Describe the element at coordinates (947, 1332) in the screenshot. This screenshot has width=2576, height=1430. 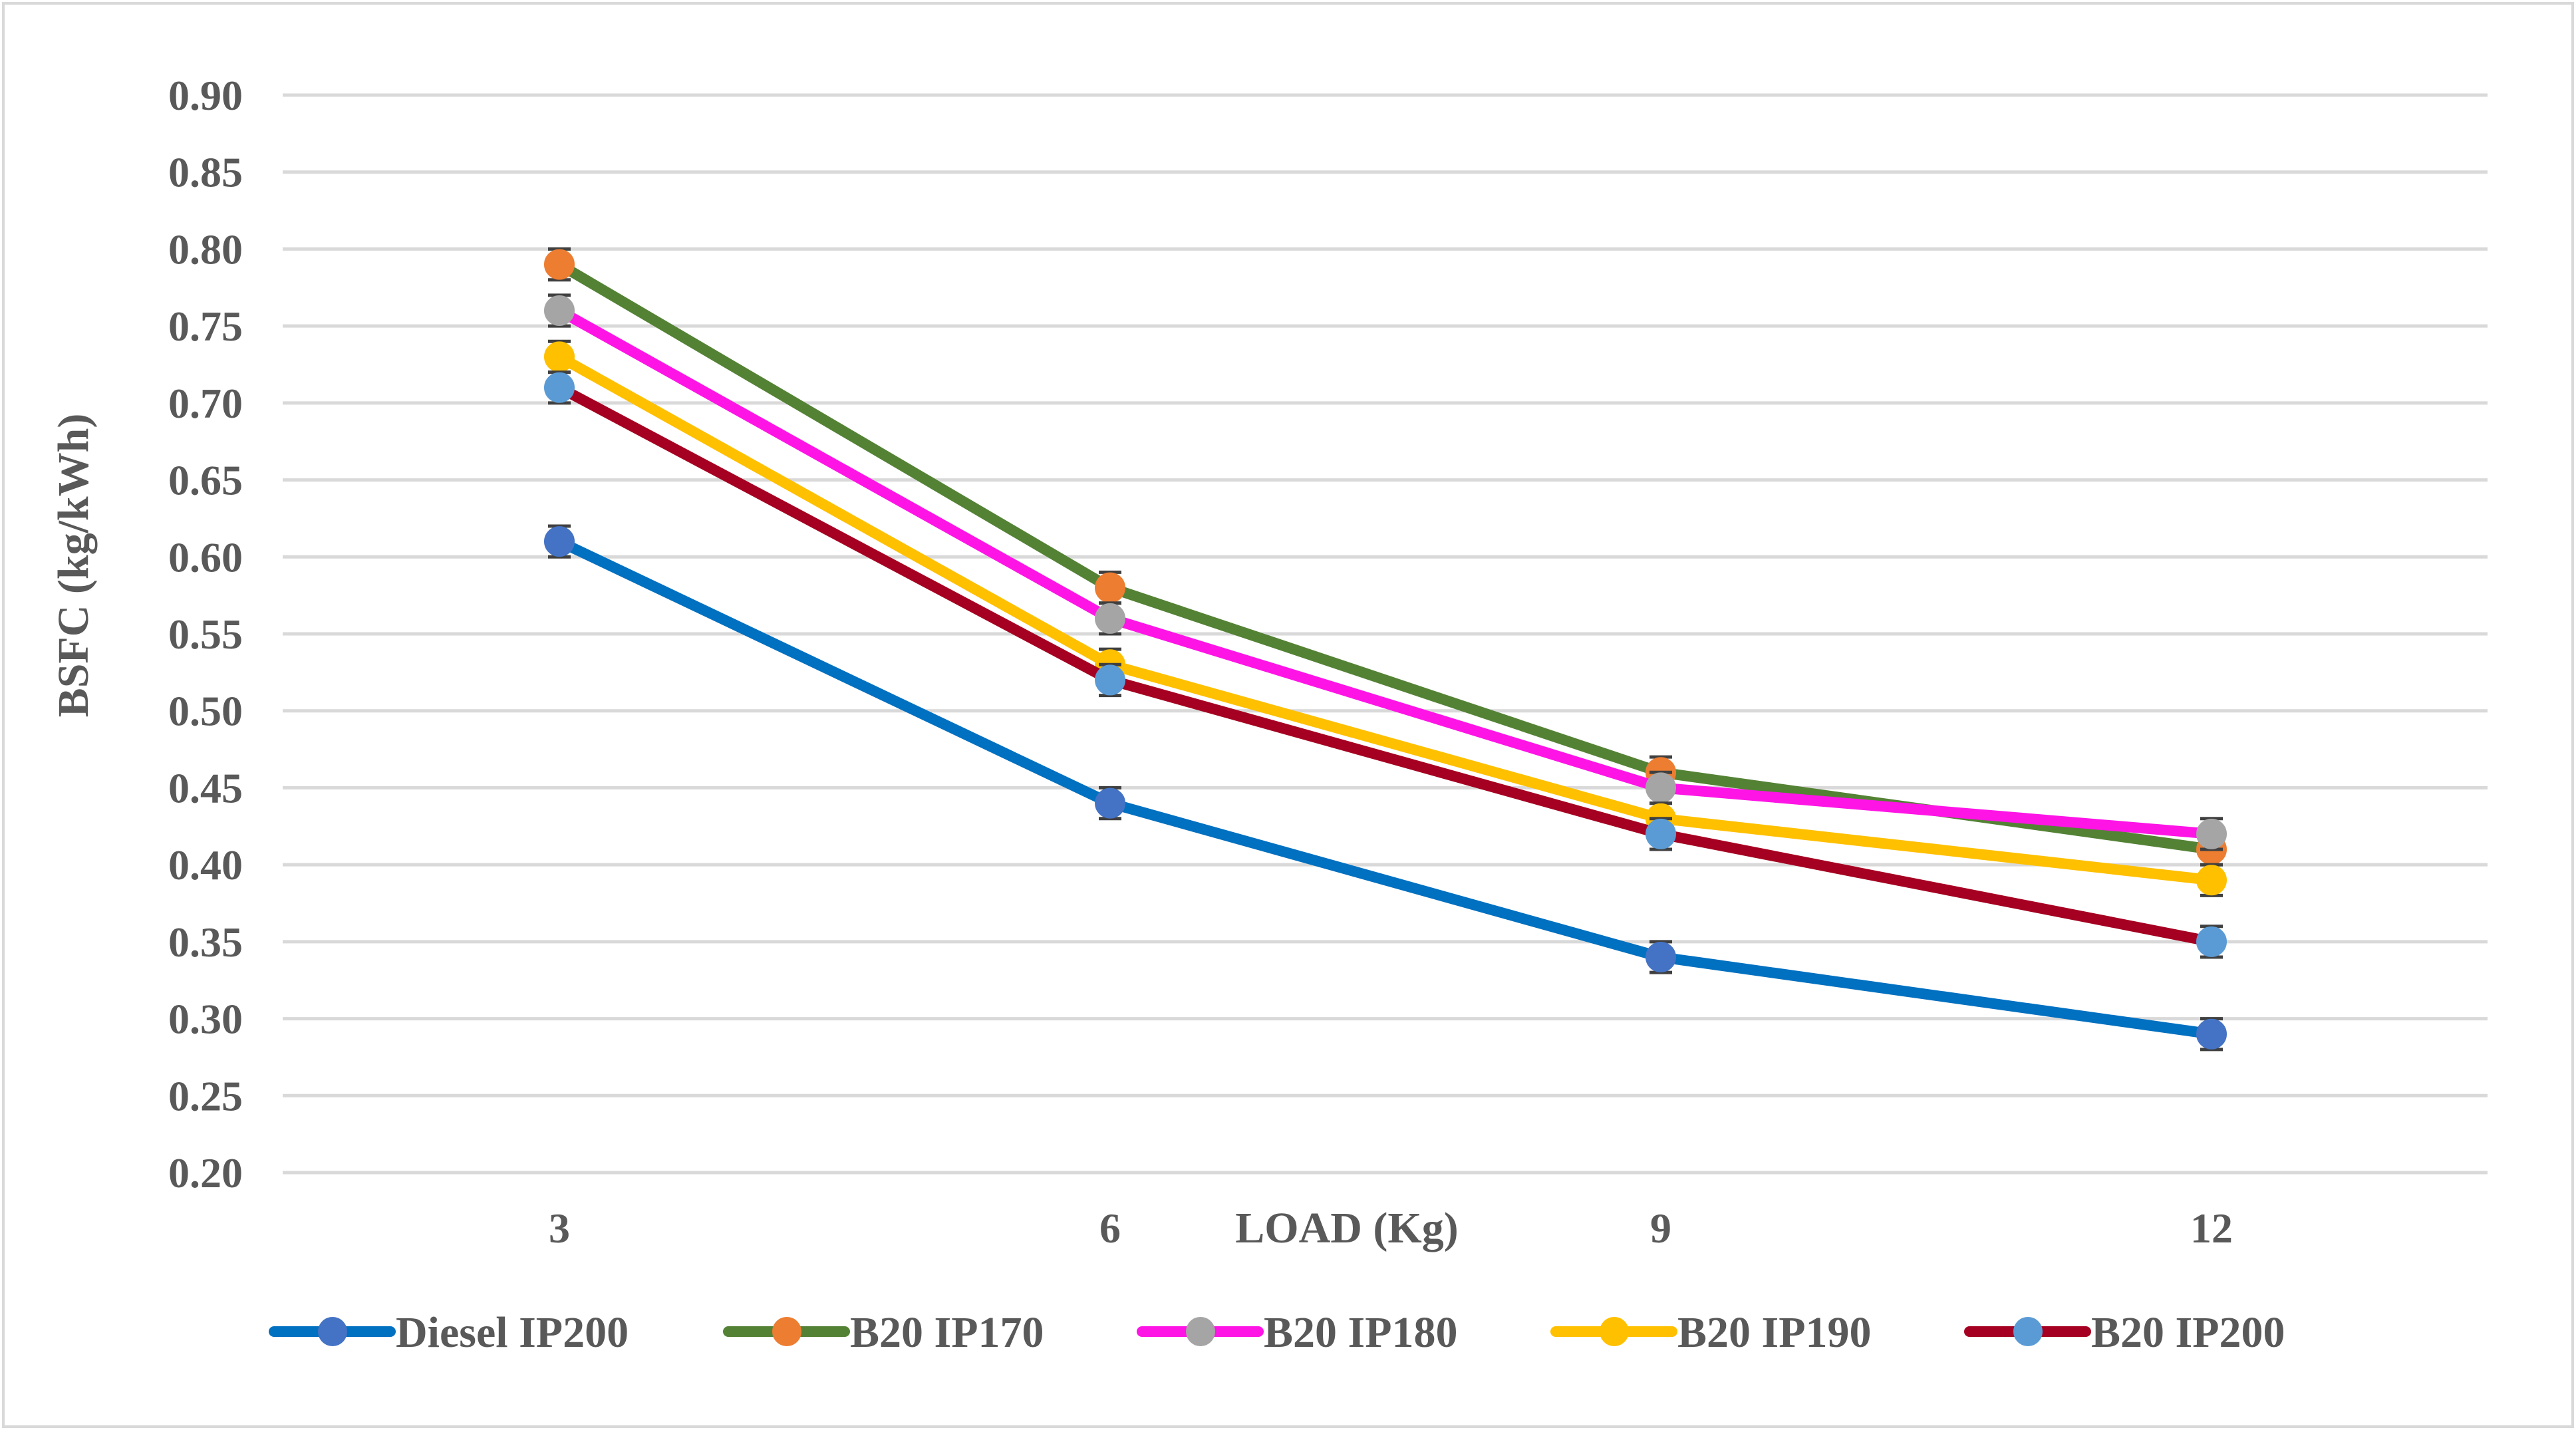
I see `legend-label: B20 IP170` at that location.